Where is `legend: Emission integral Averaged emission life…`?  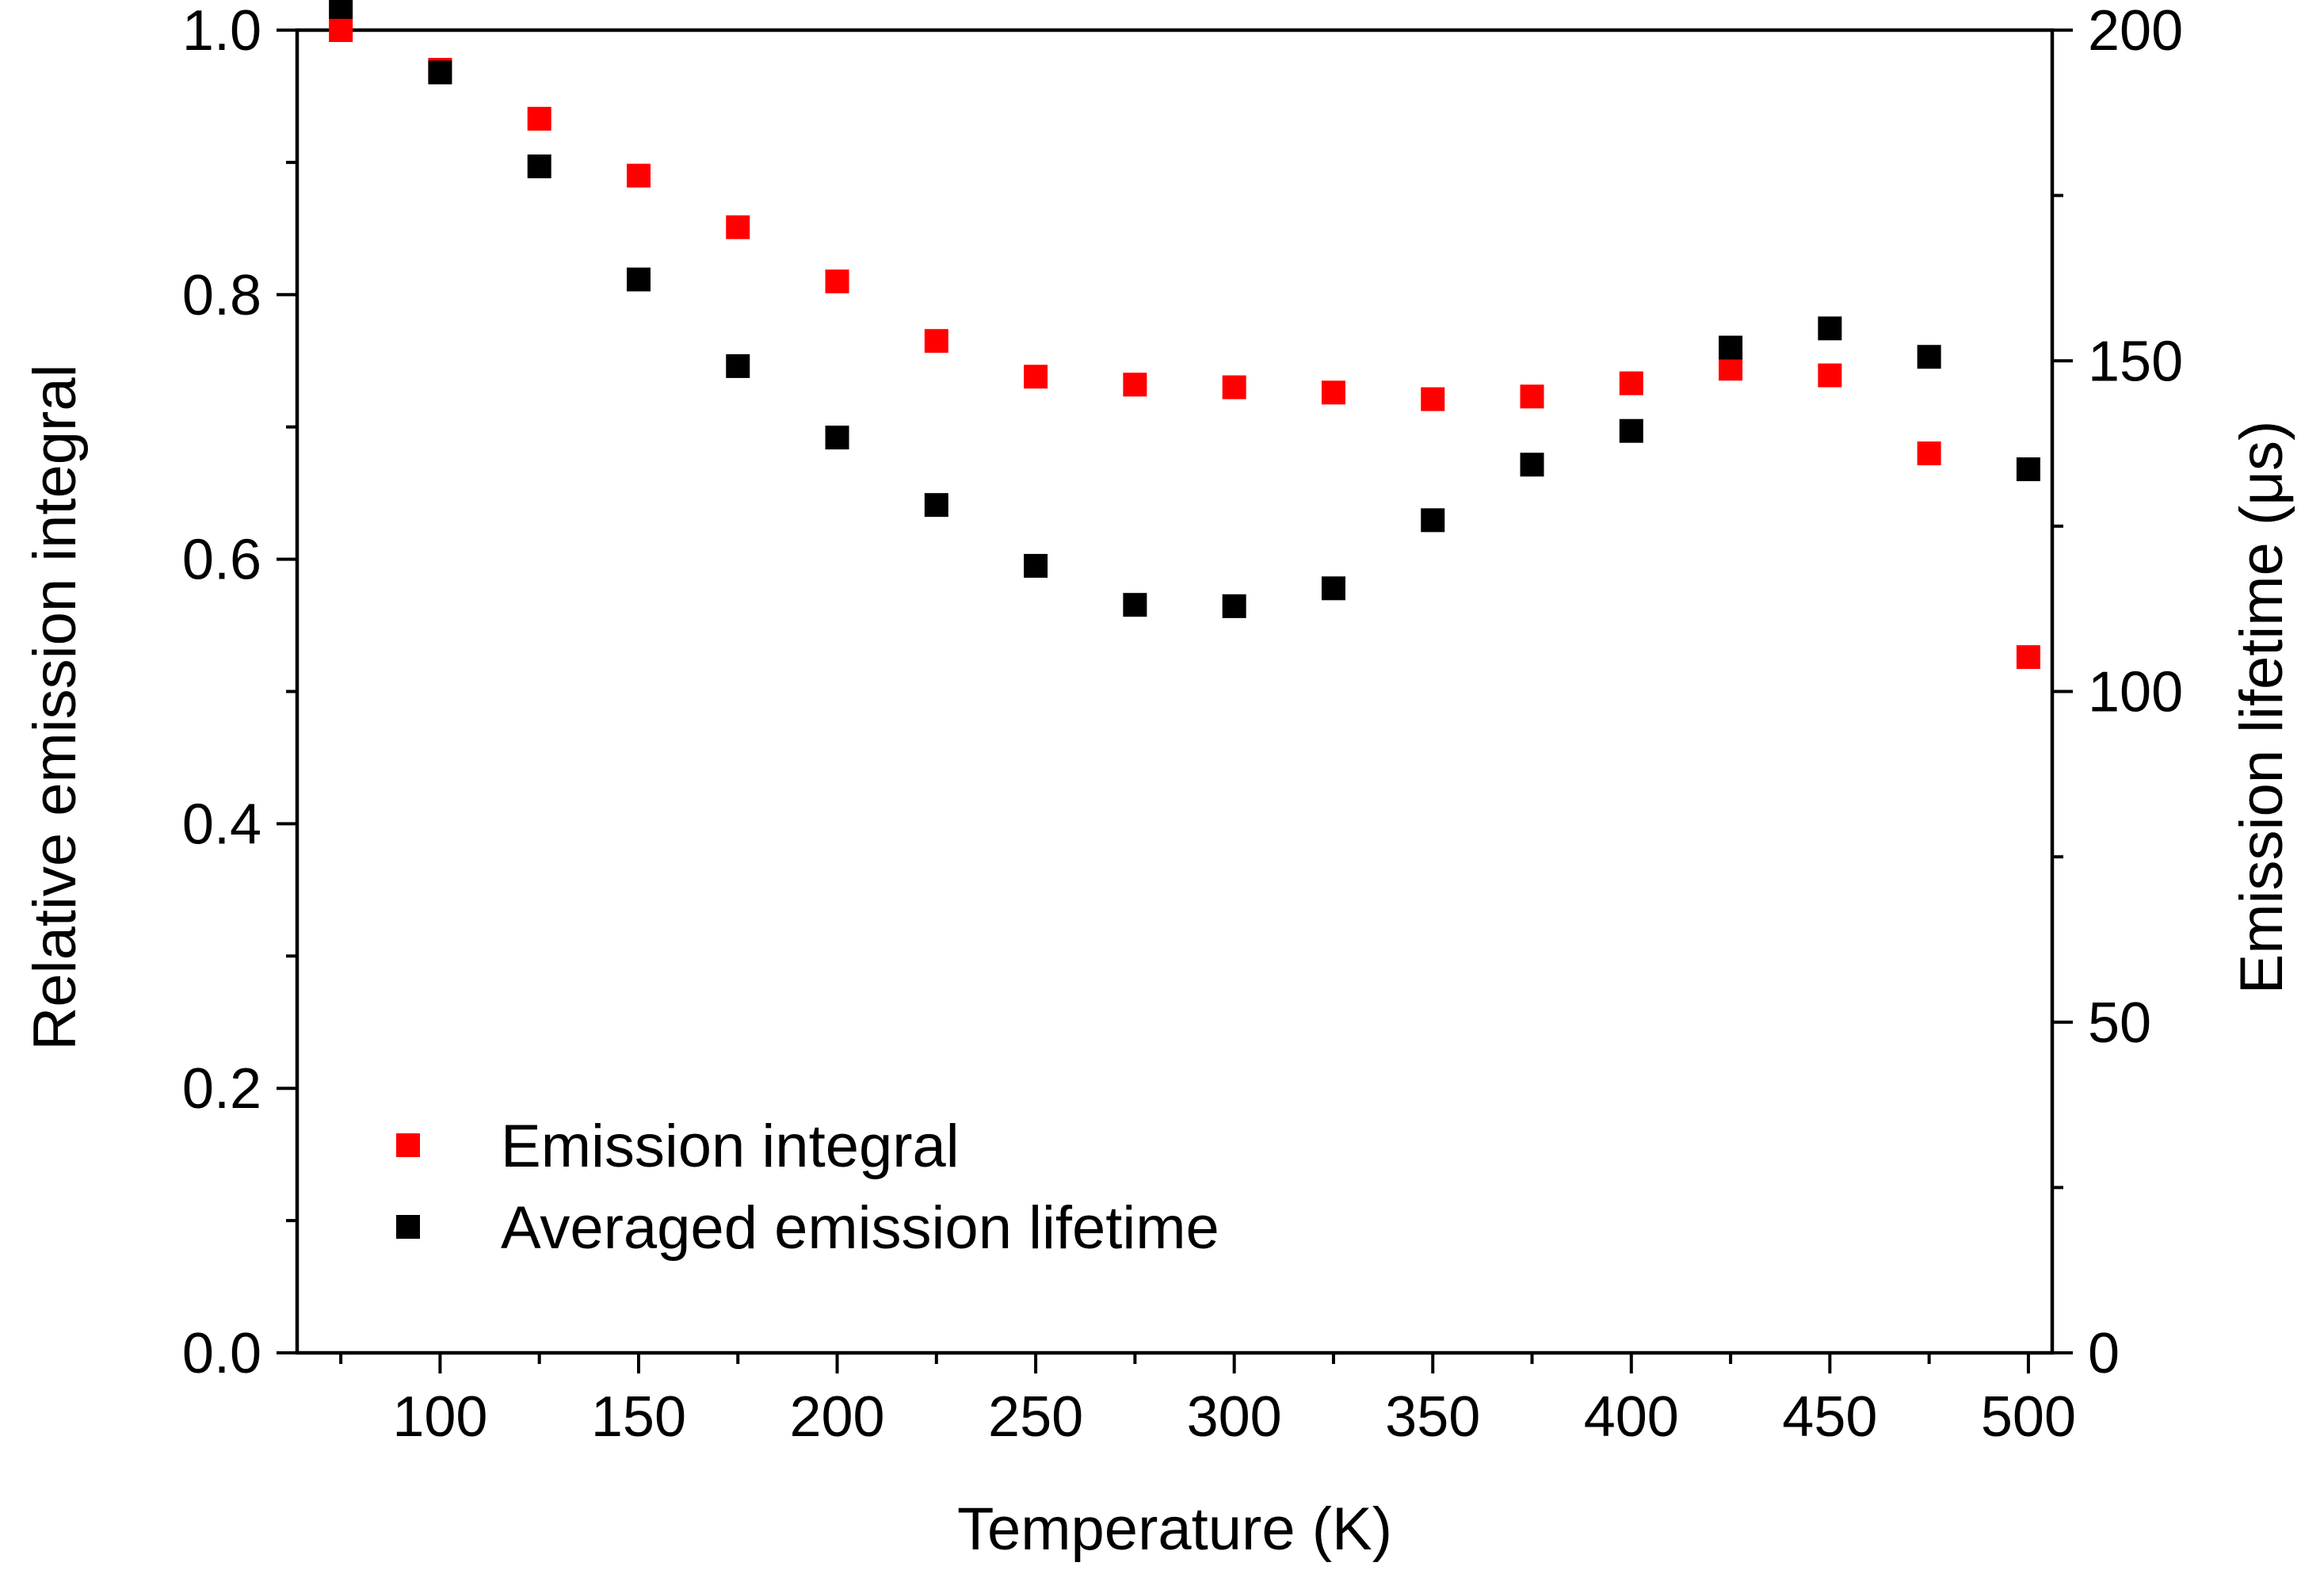
legend: Emission integral Averaged emission life… is located at coordinates (807, 1187).